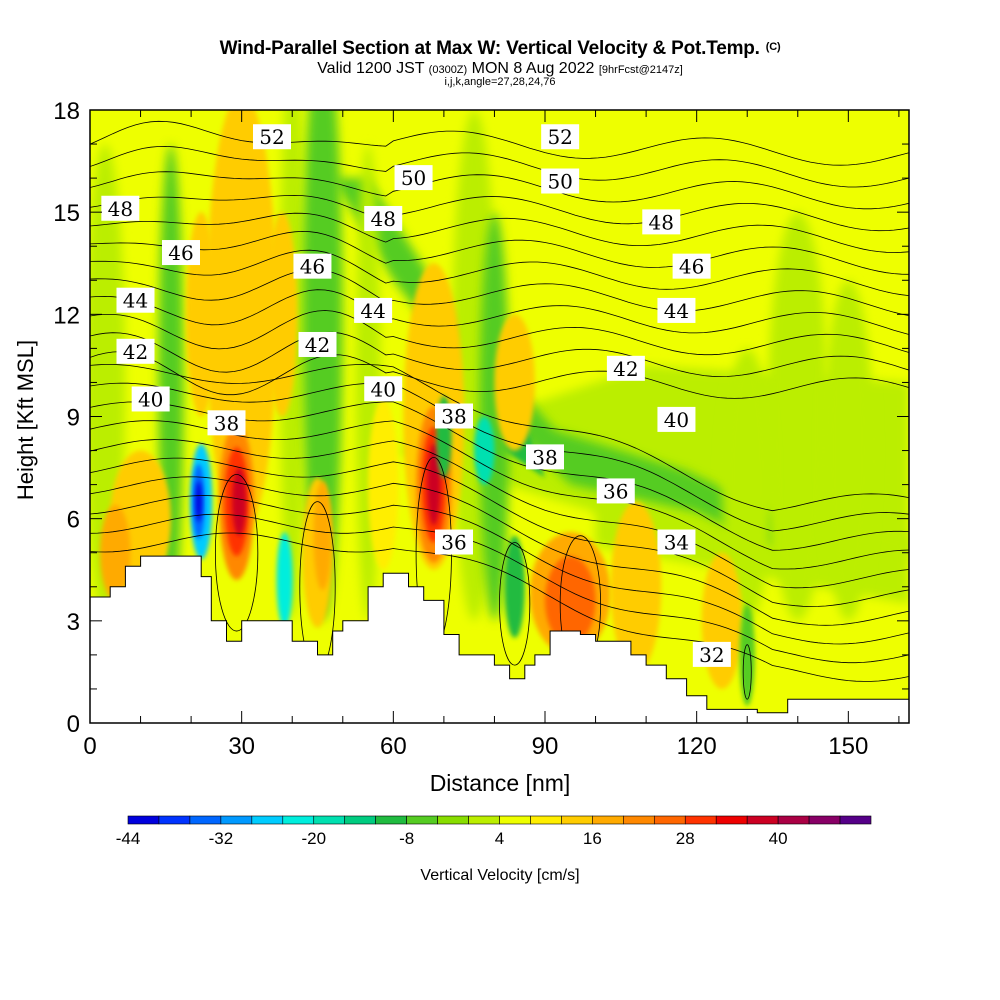 Image resolution: width=1000 pixels, height=1000 pixels. What do you see at coordinates (500, 783) in the screenshot?
I see `x-axis-label: Distance [nm]` at bounding box center [500, 783].